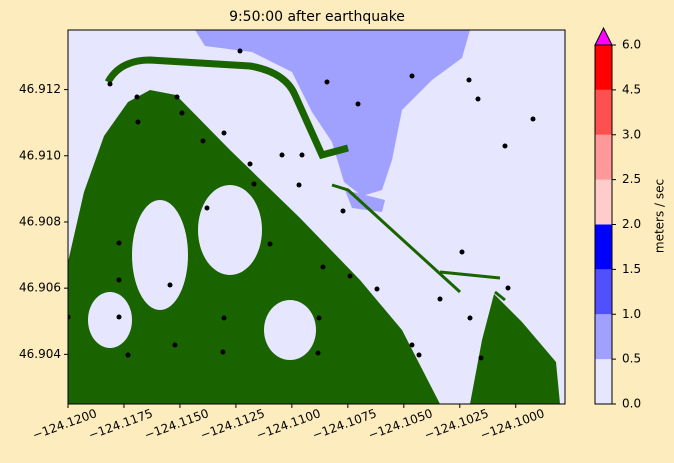  Describe the element at coordinates (40, 155) in the screenshot. I see `y-tick-label: 46.910` at that location.